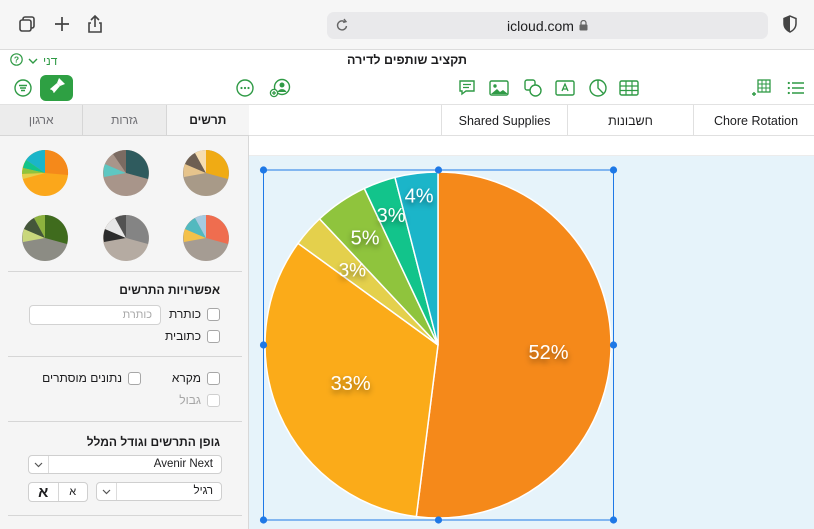 This screenshot has width=814, height=529. I want to click on font-section-title: גופן התרשים וגודל המלל, so click(153, 442).